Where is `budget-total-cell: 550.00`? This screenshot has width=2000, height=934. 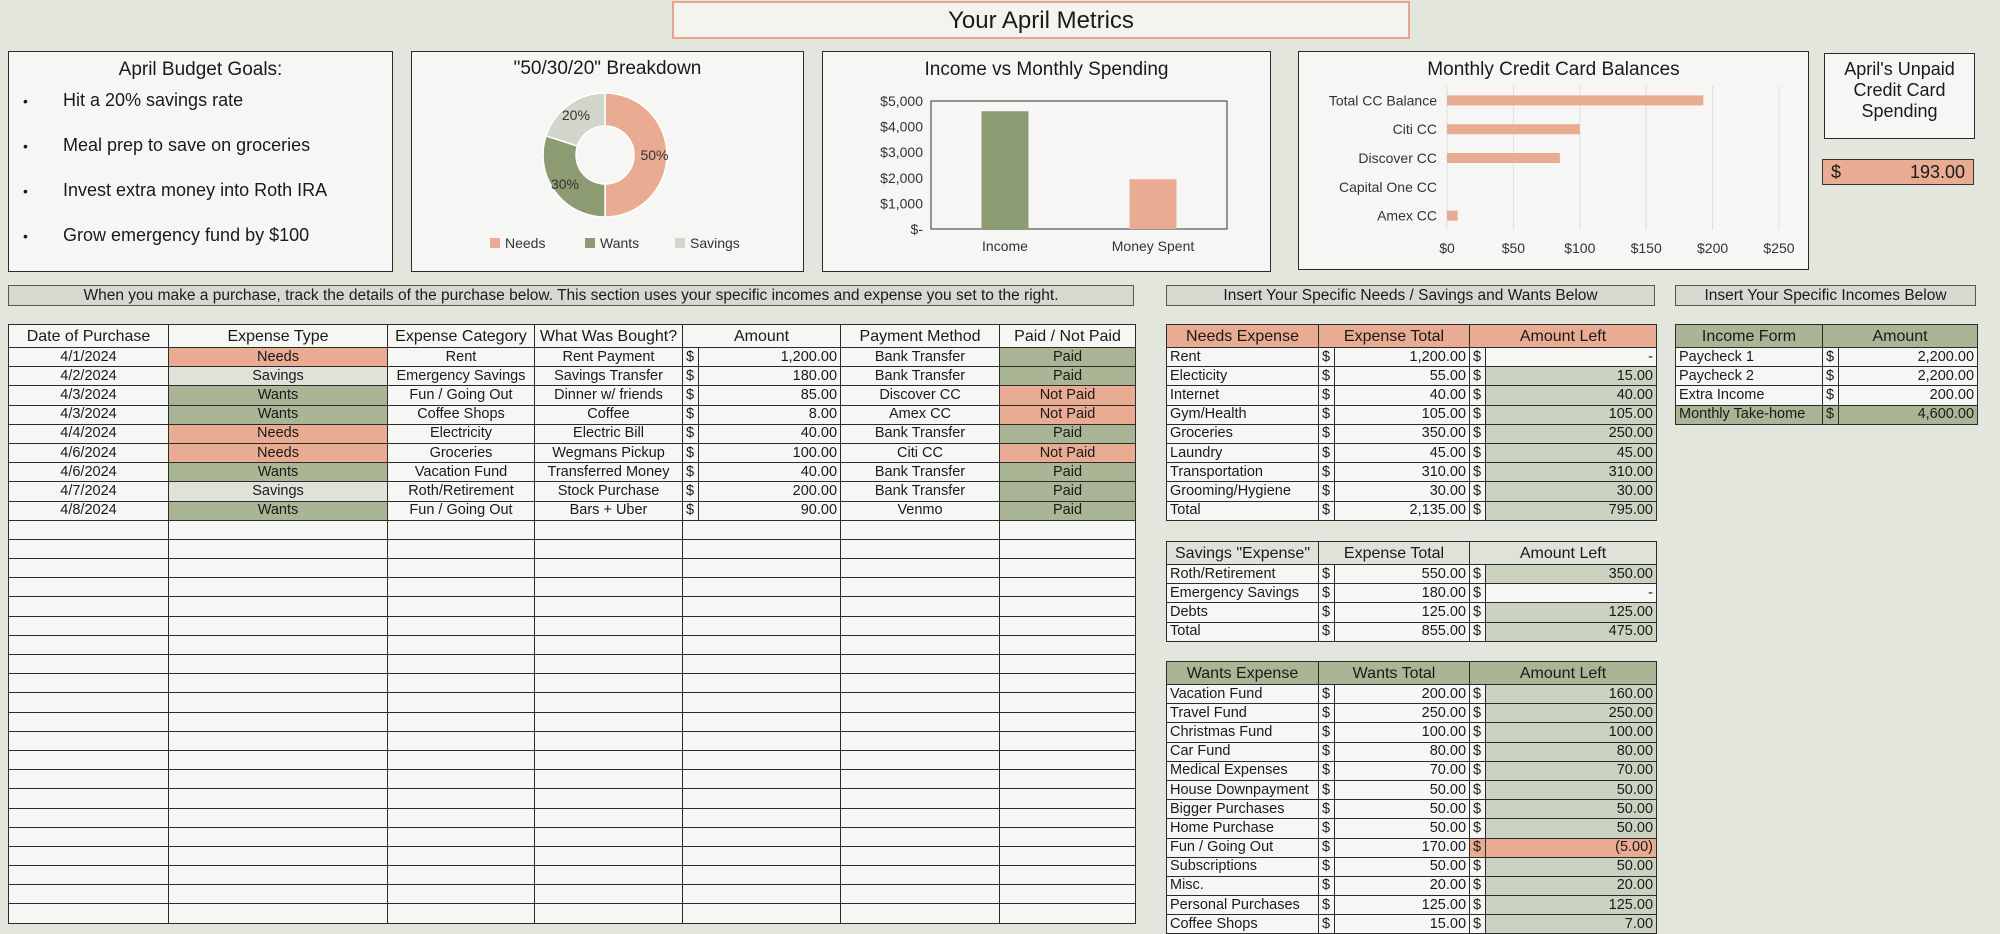
budget-total-cell: 550.00 is located at coordinates (1402, 574).